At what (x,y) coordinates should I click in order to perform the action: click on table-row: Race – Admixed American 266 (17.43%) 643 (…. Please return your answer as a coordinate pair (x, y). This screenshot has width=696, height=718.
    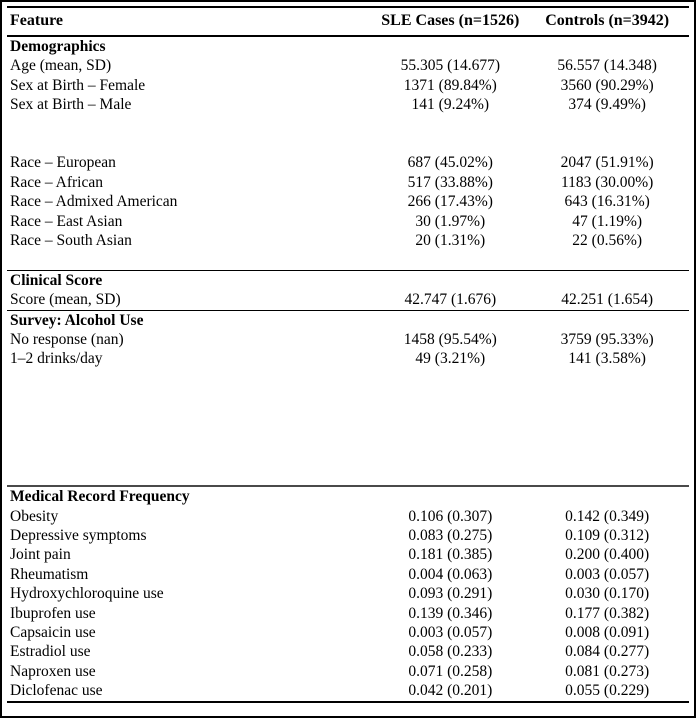
    Looking at the image, I should click on (348, 201).